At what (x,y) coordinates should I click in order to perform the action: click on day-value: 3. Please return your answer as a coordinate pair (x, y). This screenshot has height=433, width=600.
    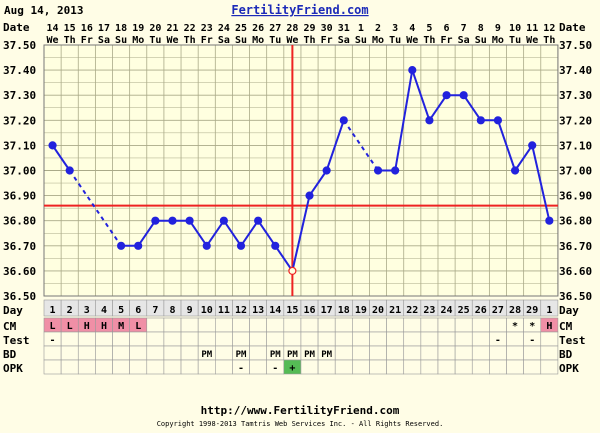
    Looking at the image, I should click on (87, 310).